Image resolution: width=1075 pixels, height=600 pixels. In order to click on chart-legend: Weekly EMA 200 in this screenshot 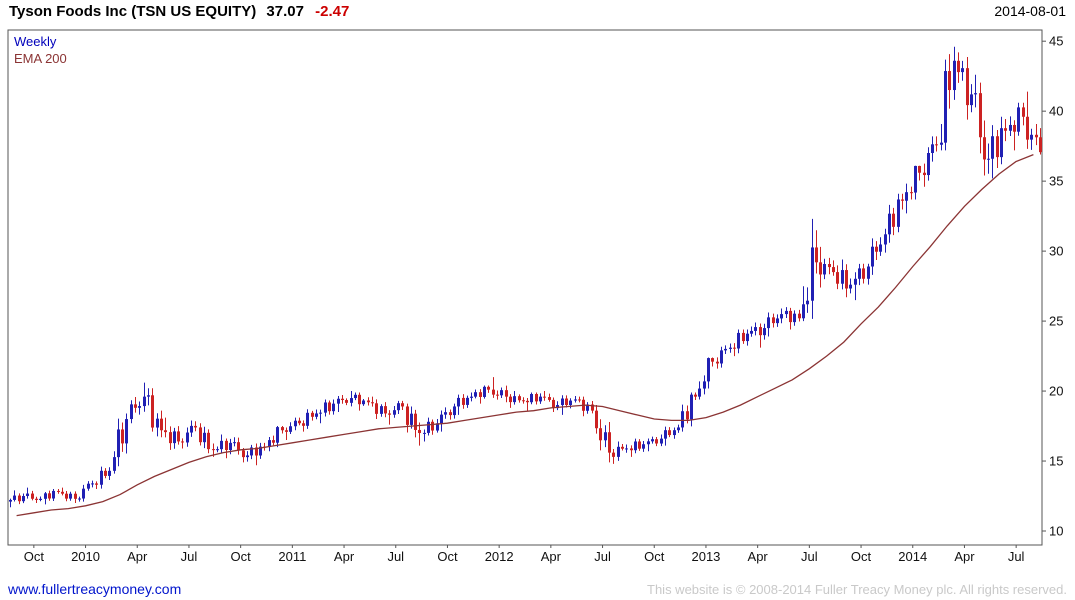, I will do `click(40, 50)`.